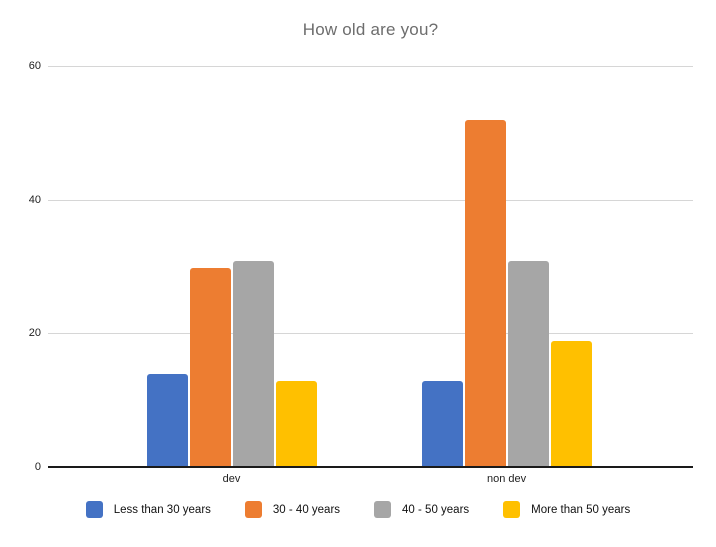  What do you see at coordinates (571, 404) in the screenshot?
I see `bar-non-dev-More-than-50-years` at bounding box center [571, 404].